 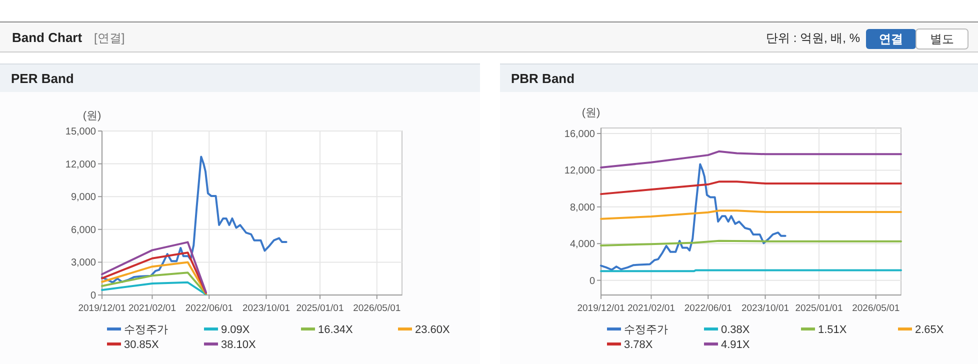 What do you see at coordinates (83, 198) in the screenshot?
I see `y-tick-label: 9,000` at bounding box center [83, 198].